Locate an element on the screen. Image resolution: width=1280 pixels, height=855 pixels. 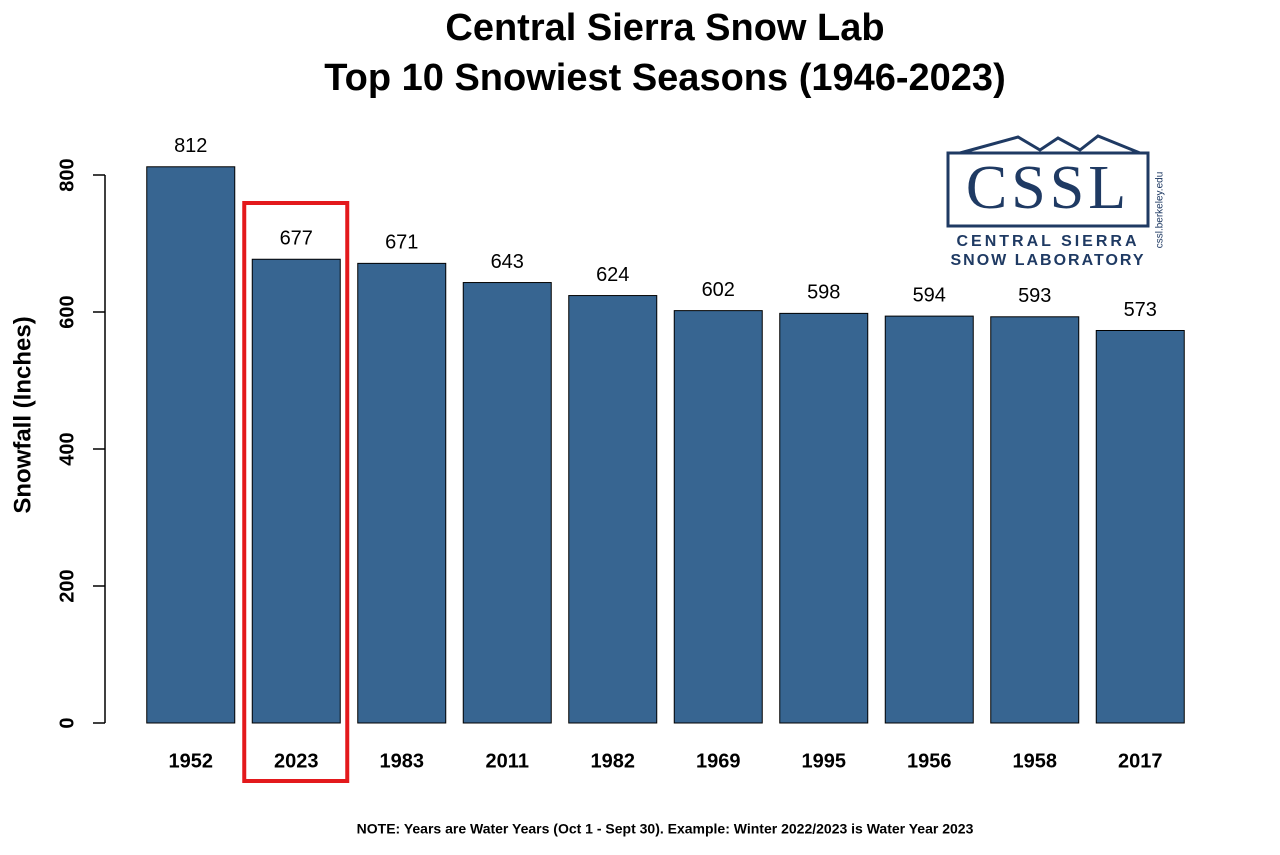
logo-mark: CSSL is located at coordinates (1048, 188).